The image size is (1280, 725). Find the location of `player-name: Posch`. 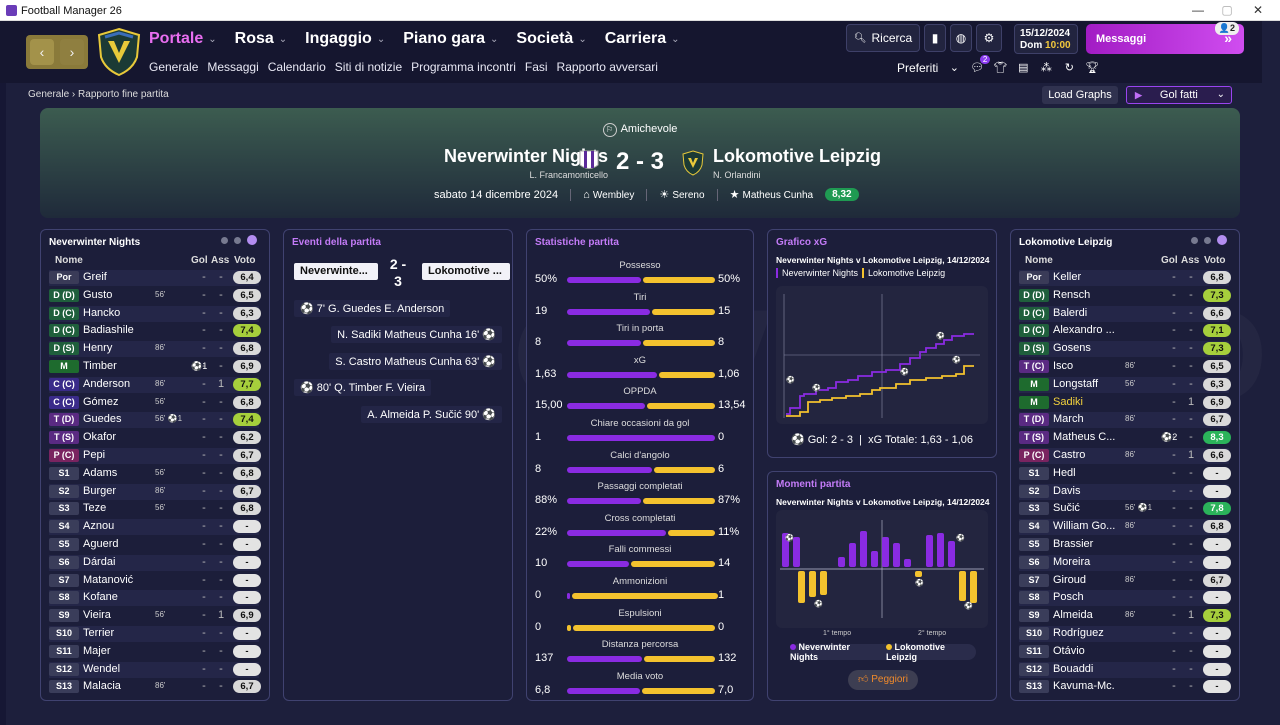

player-name: Posch is located at coordinates (1068, 597).